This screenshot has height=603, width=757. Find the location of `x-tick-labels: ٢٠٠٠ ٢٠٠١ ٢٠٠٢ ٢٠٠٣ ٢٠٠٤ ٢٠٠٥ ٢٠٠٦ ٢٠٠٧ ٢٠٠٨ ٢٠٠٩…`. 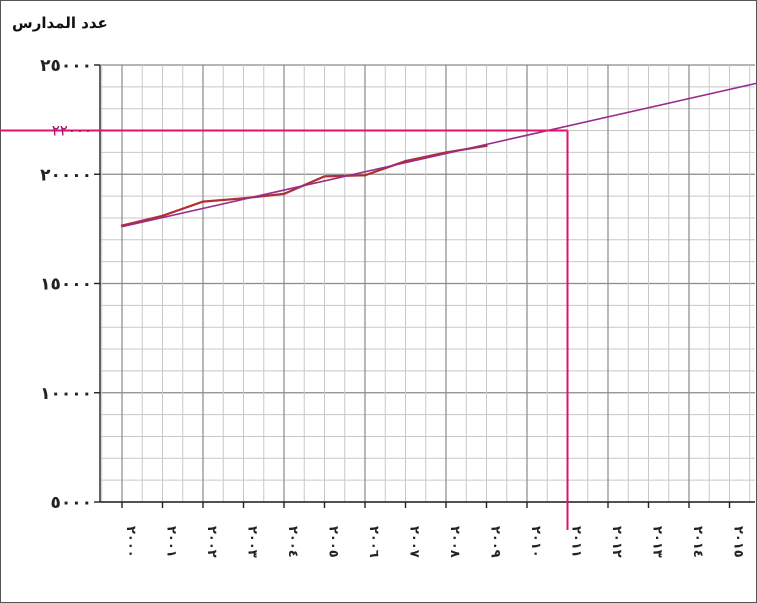

x-tick-labels: ٢٠٠٠ ٢٠٠١ ٢٠٠٢ ٢٠٠٣ ٢٠٠٤ ٢٠٠٥ ٢٠٠٦ ٢٠٠٧ ٢٠٠٨ ٢٠٠٩… is located at coordinates (433, 530).